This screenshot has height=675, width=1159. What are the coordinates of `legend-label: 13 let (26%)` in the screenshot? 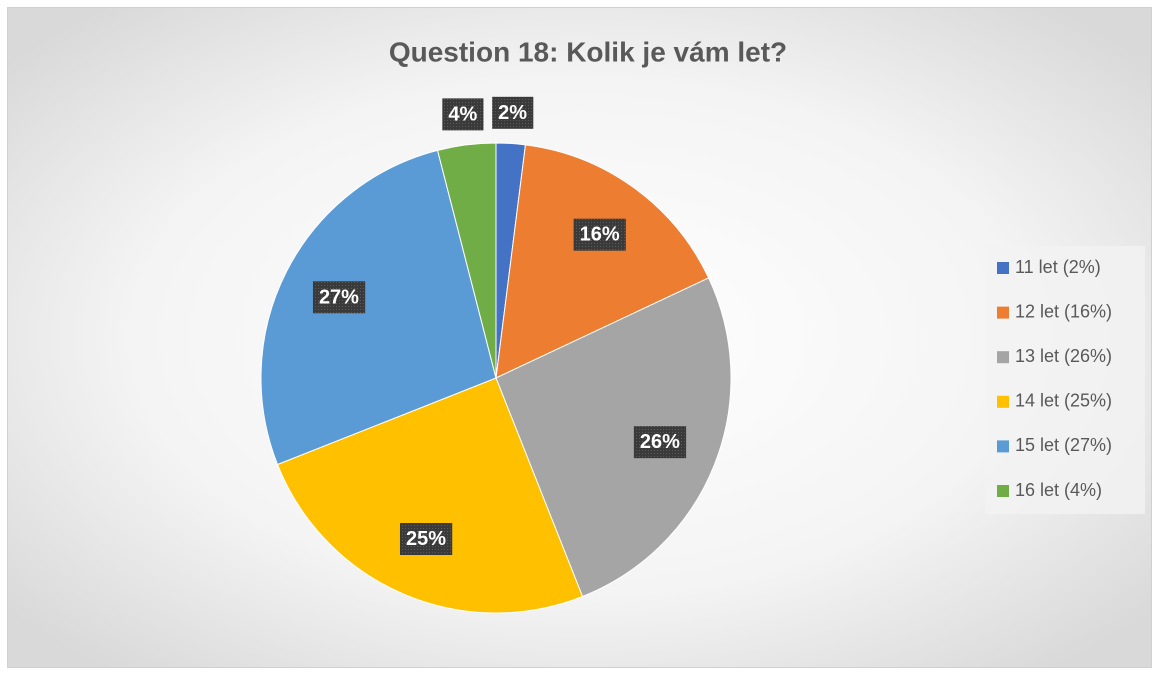 It's located at (1063, 356).